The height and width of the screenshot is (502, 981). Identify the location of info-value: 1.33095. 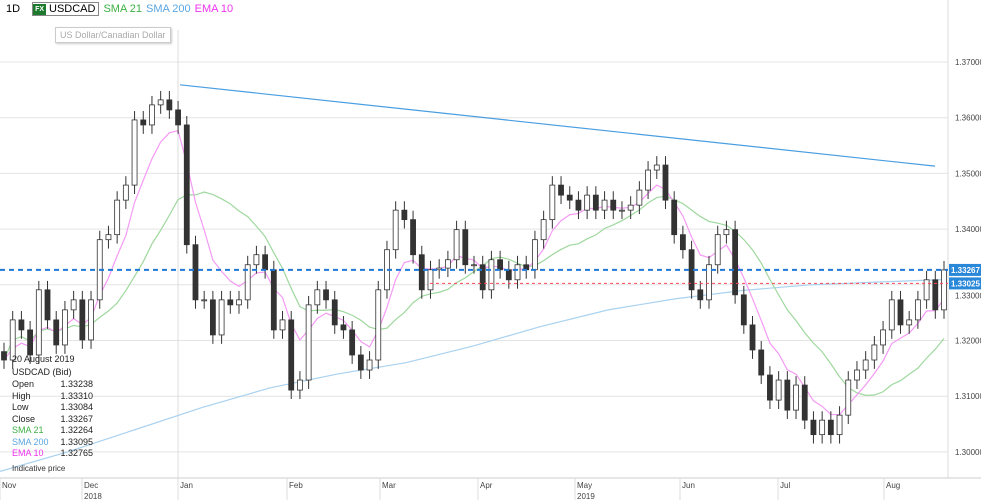
(77, 441).